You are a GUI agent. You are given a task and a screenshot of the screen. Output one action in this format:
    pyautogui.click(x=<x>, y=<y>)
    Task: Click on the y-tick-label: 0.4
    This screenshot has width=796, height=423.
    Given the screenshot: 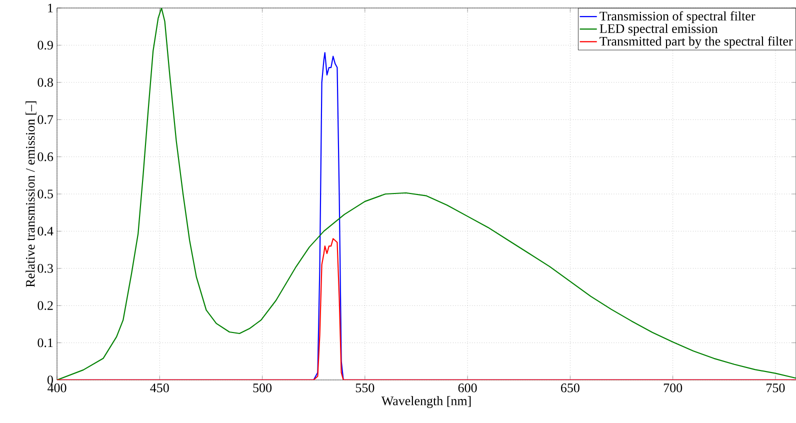 What is the action you would take?
    pyautogui.click(x=46, y=231)
    